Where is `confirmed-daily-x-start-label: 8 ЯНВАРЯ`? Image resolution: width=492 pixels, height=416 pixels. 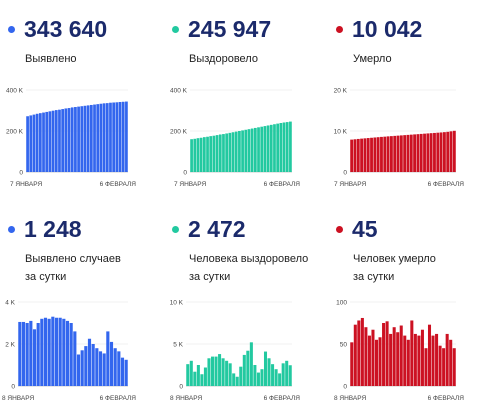
confirmed-daily-x-start-label: 8 ЯНВАРЯ is located at coordinates (18, 398).